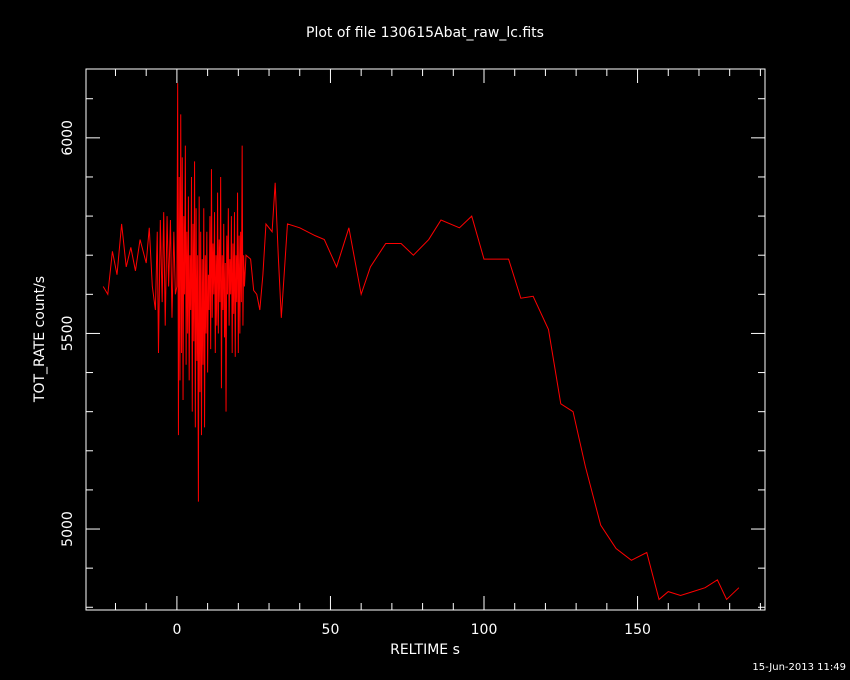  I want to click on chart-title: Plot of file 130615Abat_raw_lc.fits, so click(425, 33).